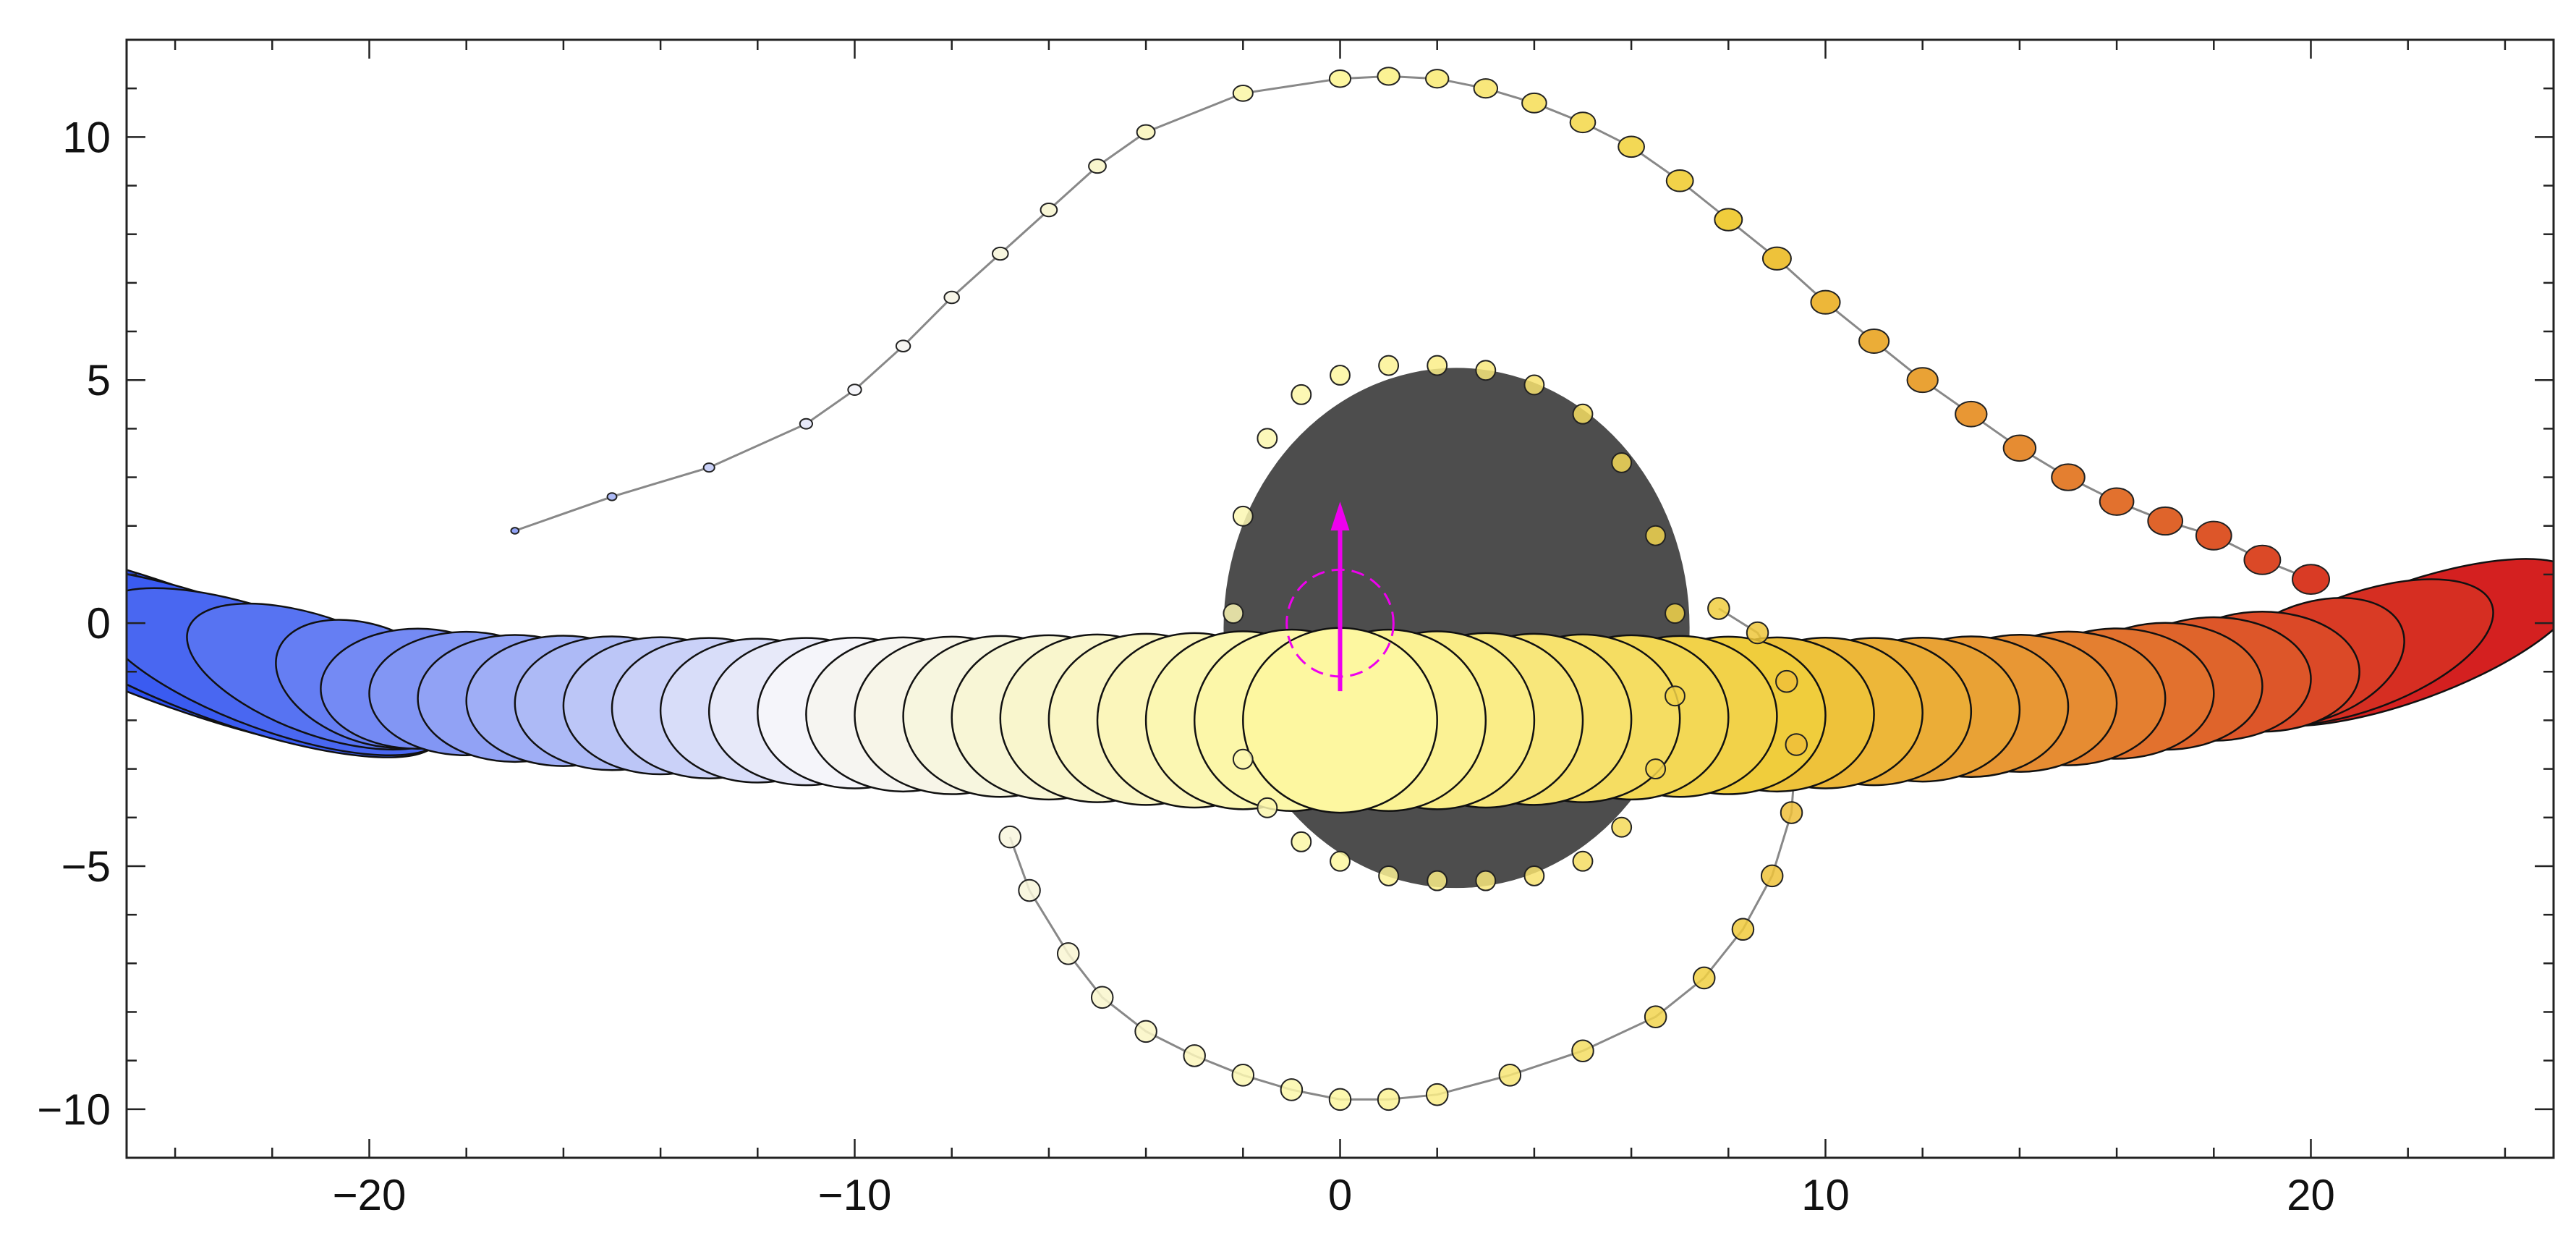  I want to click on x-tick-label: −20, so click(370, 1195).